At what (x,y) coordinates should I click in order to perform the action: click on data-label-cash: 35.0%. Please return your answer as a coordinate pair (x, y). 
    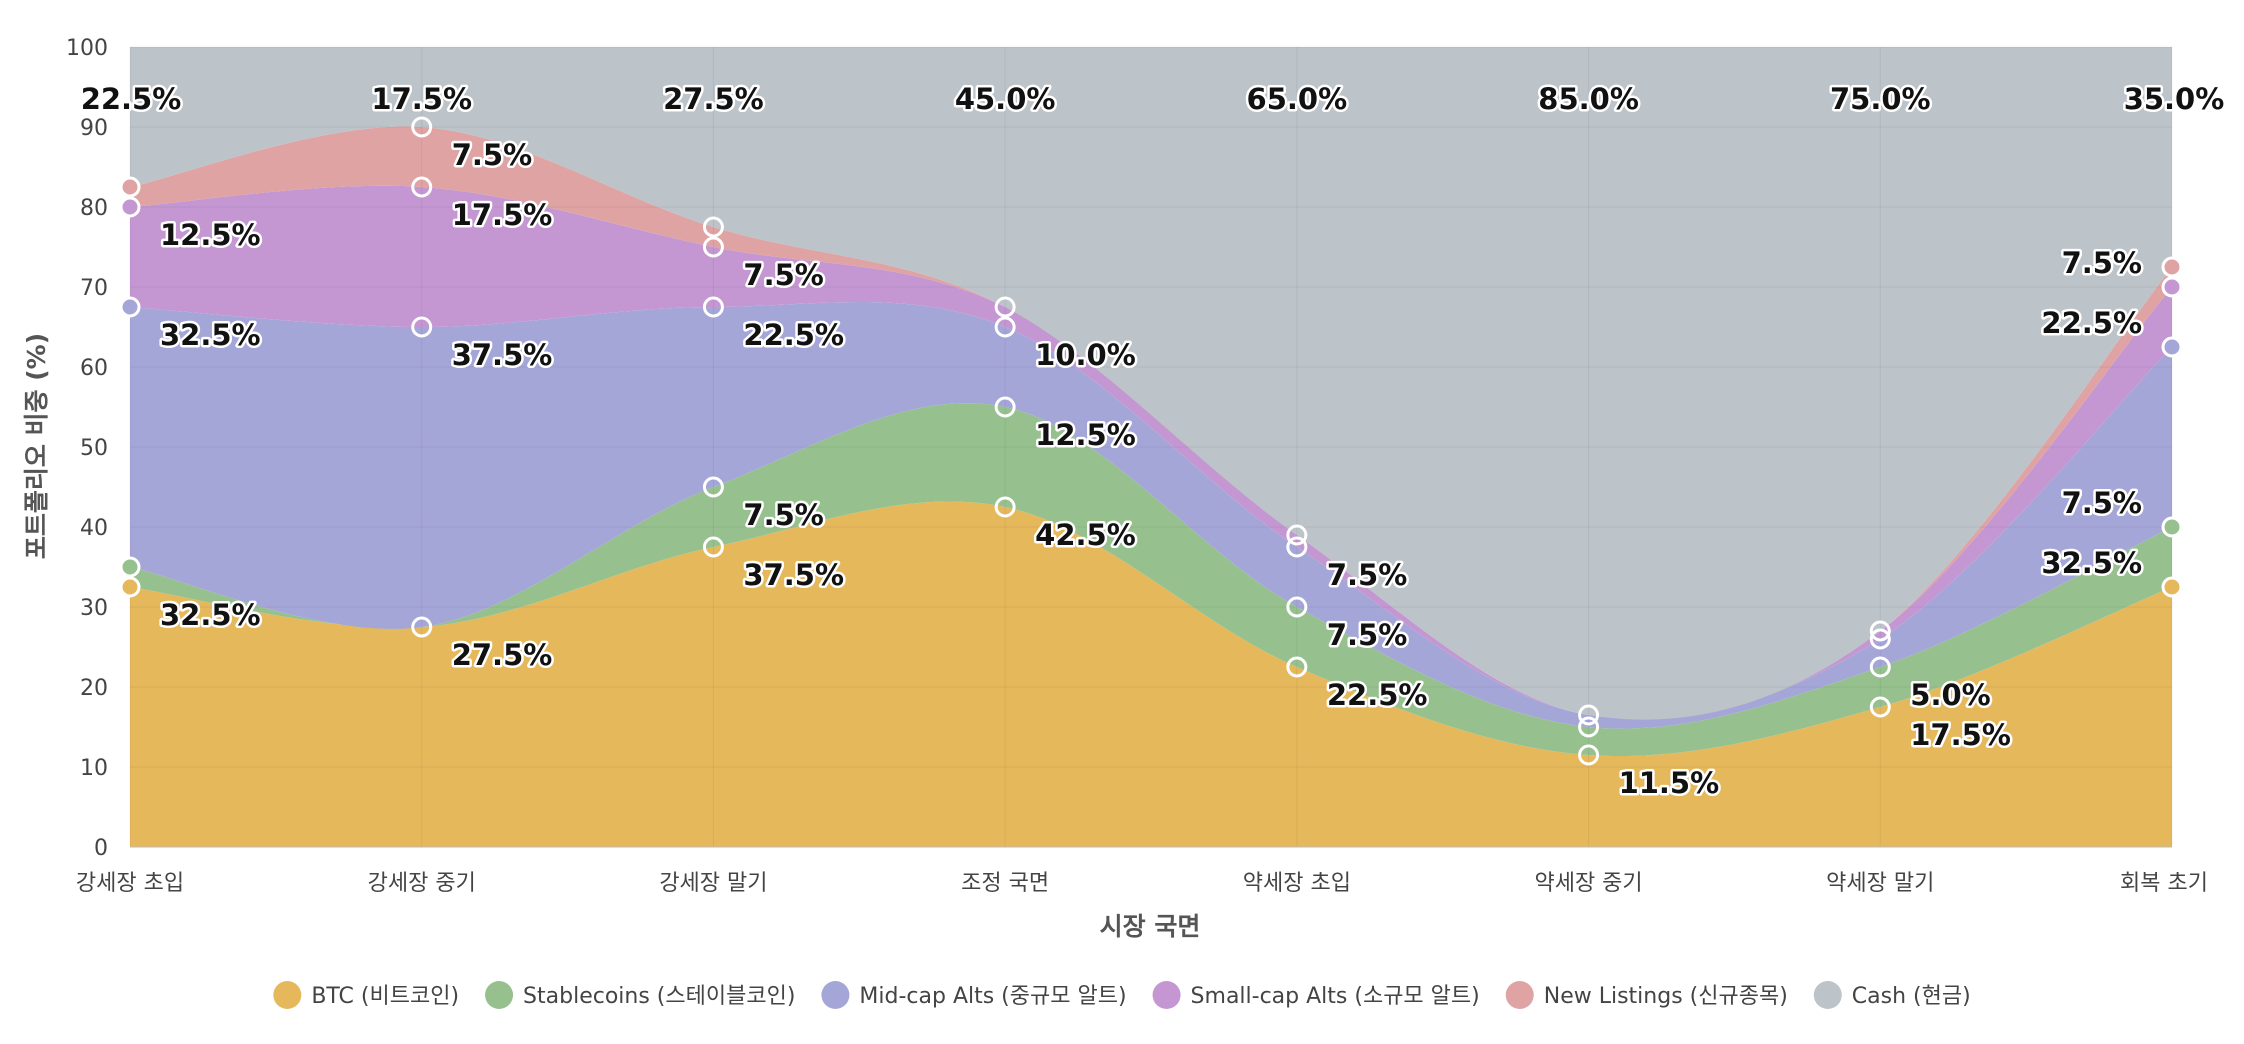
    Looking at the image, I should click on (2174, 99).